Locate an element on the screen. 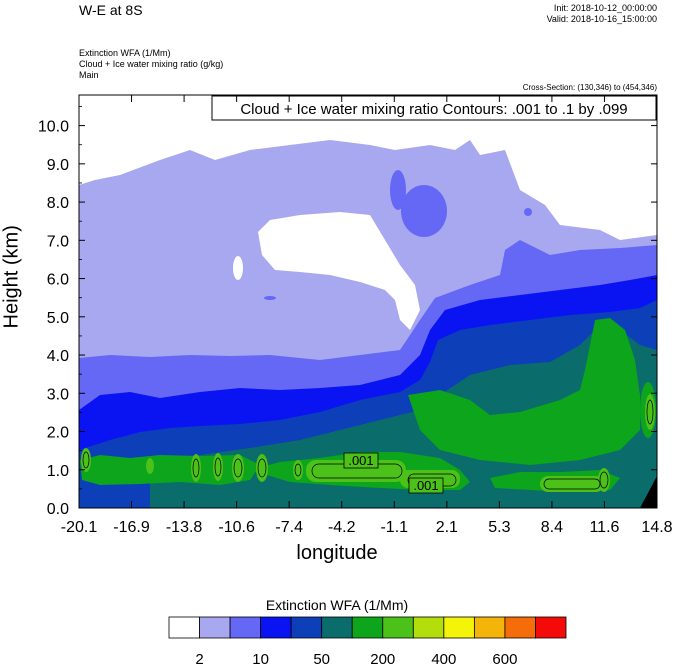 This screenshot has width=674, height=667. field-region-mid-patch3 is located at coordinates (528, 212).